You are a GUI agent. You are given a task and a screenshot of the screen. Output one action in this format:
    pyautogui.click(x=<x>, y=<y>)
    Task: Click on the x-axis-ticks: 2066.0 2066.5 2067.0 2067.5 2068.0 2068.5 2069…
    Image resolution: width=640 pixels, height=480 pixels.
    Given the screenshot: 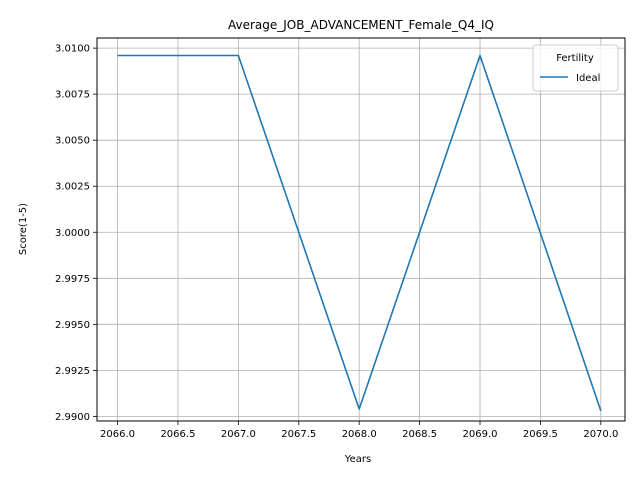 What is the action you would take?
    pyautogui.click(x=359, y=430)
    